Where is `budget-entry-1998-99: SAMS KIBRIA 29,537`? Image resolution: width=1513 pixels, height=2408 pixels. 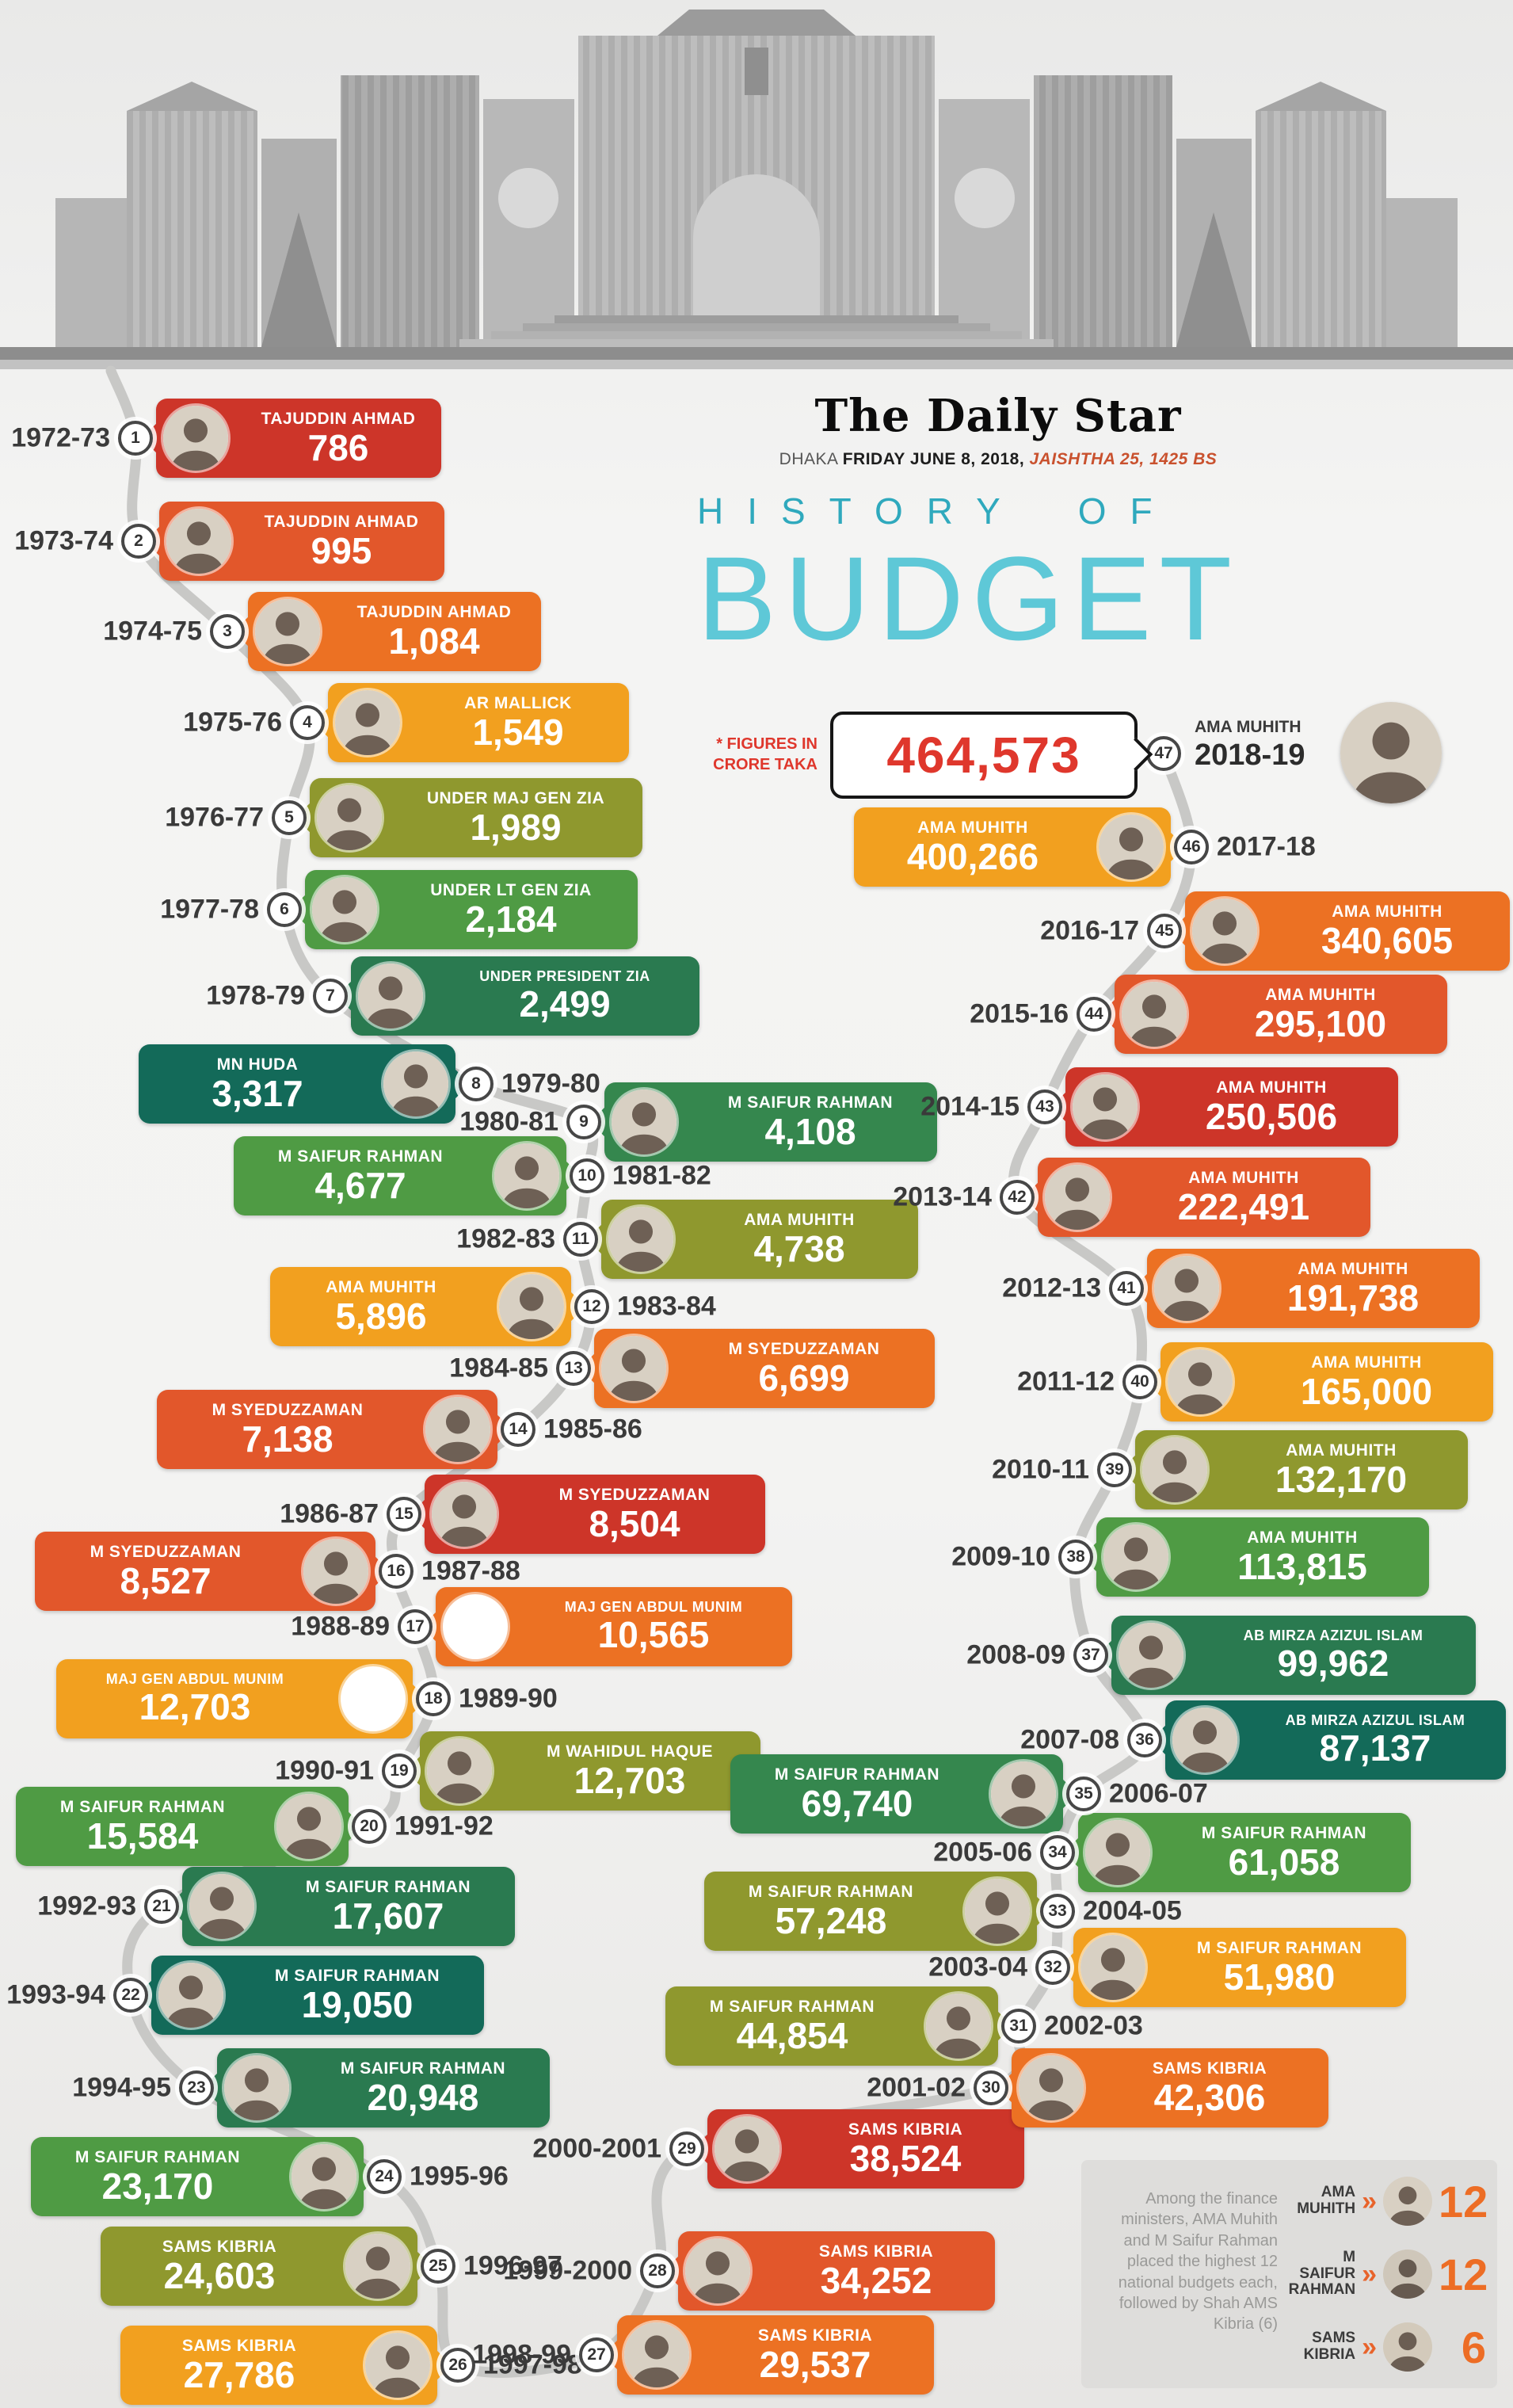
budget-entry-1998-99: SAMS KIBRIA 29,537 is located at coordinates (768, 2355).